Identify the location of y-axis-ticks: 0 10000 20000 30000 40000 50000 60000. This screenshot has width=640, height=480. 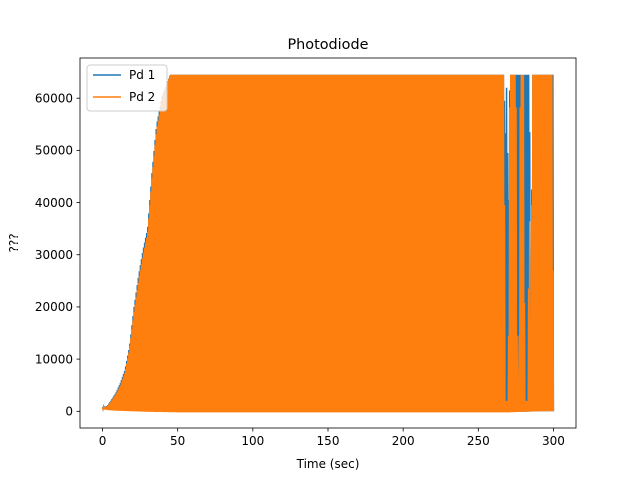
(57, 255).